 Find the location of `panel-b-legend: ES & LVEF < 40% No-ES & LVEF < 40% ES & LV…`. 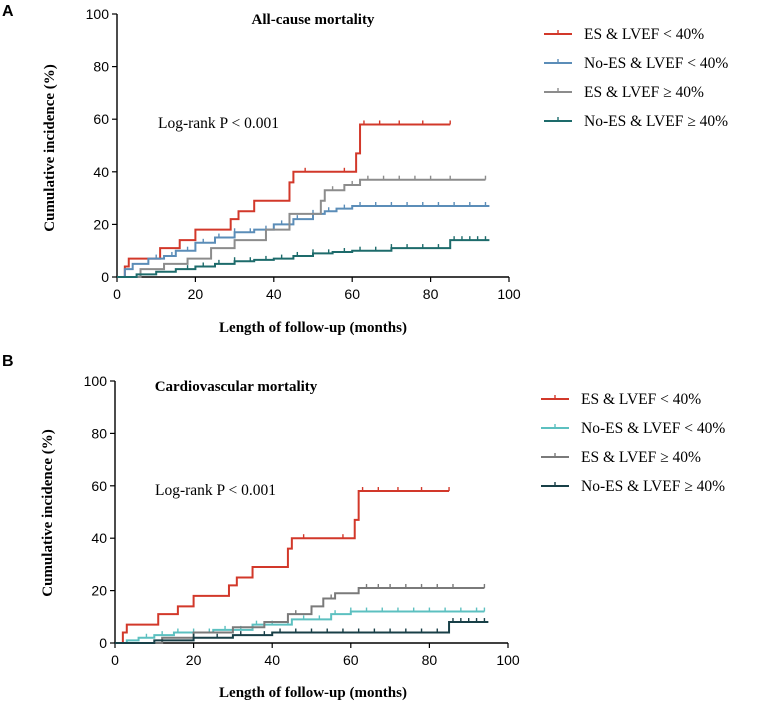

panel-b-legend: ES & LVEF < 40% No-ES & LVEF < 40% ES & LV… is located at coordinates (633, 443).